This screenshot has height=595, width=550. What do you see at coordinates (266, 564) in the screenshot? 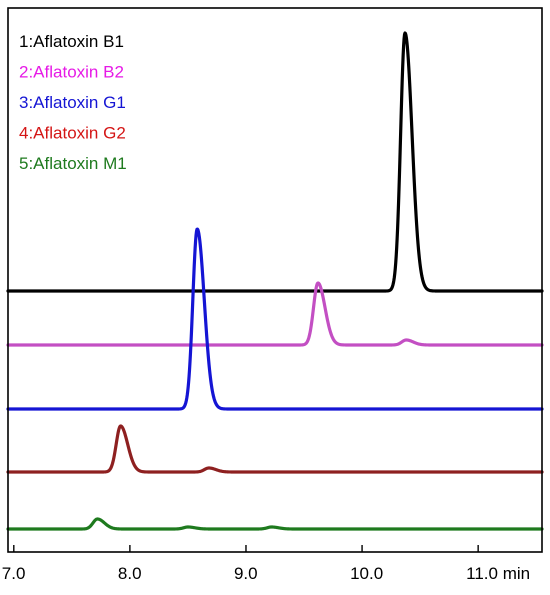
I see `x-axis: 7.0 8.0 9.0 10.0 11.0 min` at bounding box center [266, 564].